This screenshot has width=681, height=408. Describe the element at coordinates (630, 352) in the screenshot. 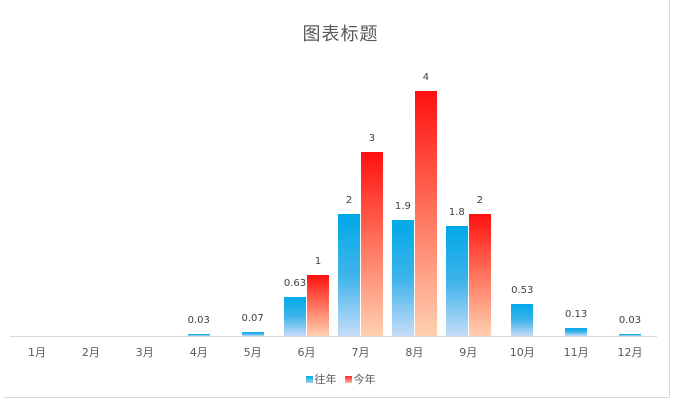

I see `x-axis-label: 12月` at that location.